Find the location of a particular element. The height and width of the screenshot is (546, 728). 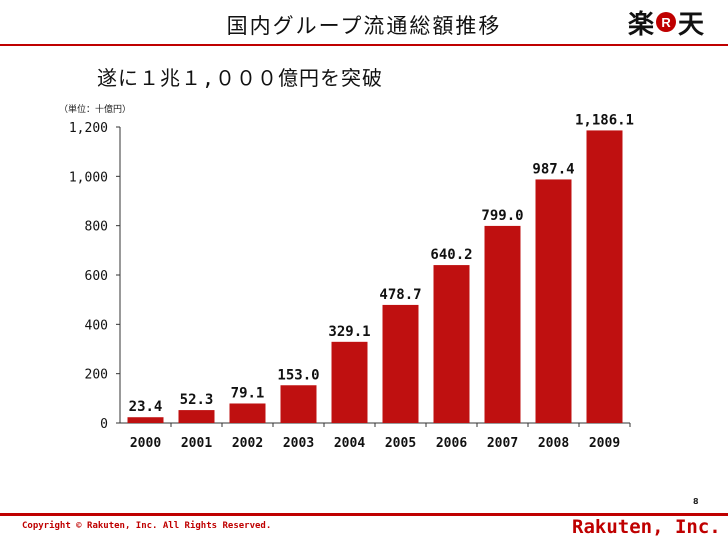

bar-2001 is located at coordinates (196, 416).